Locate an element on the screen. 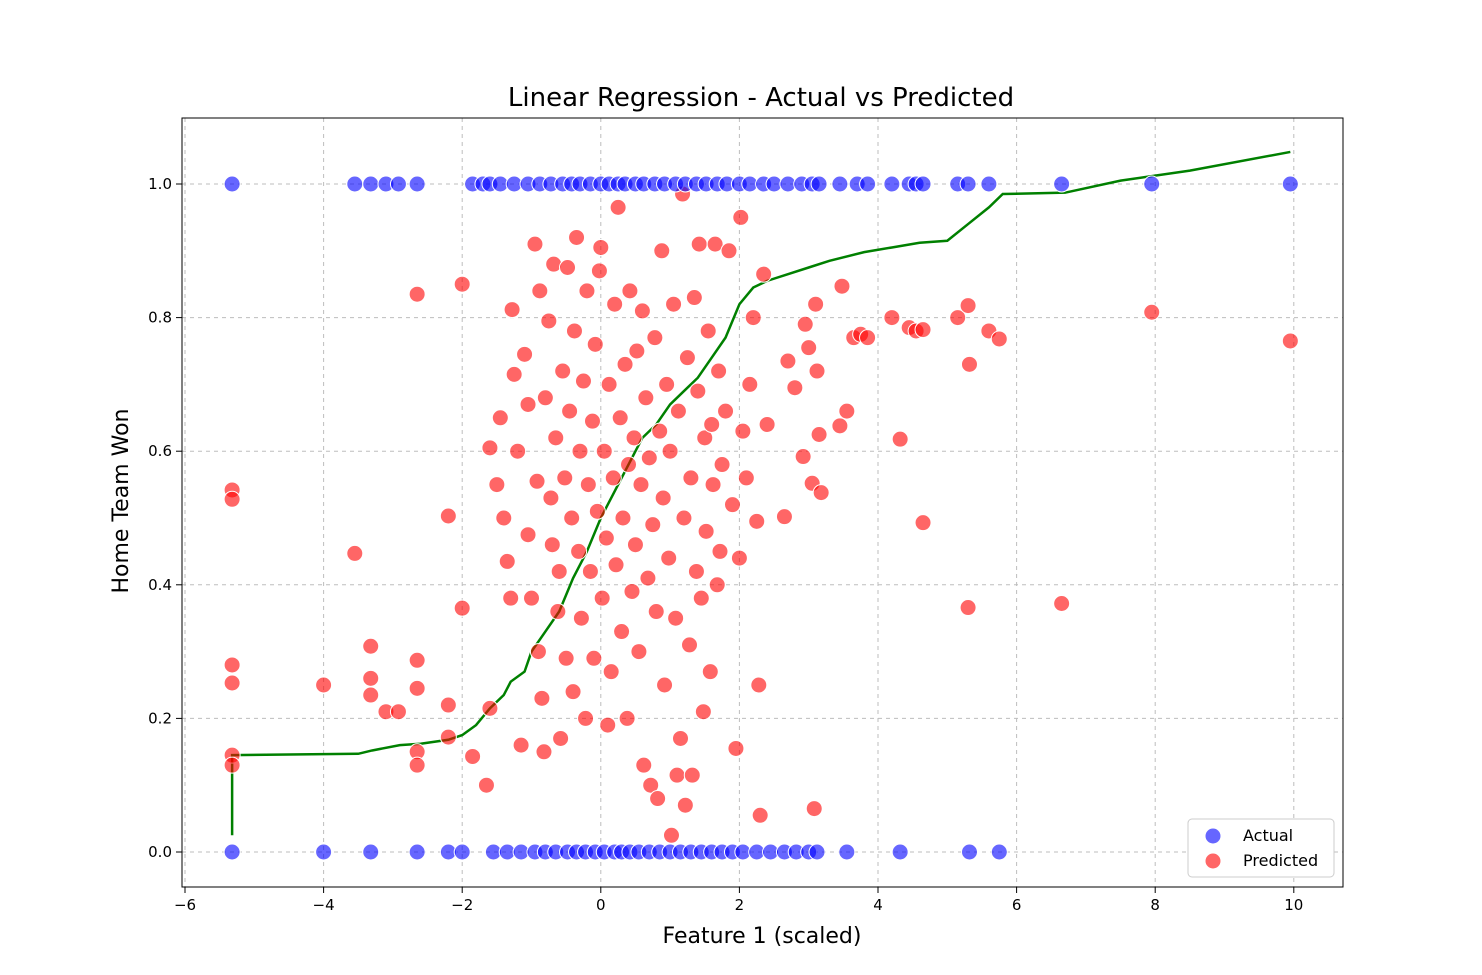 The width and height of the screenshot is (1482, 975). chart-title: Linear Regression - Actual vs Predicted is located at coordinates (761, 98).